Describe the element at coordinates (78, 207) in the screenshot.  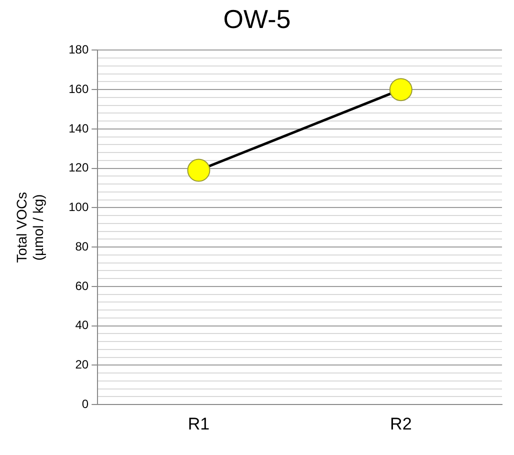
I see `y-tick-label: 100` at that location.